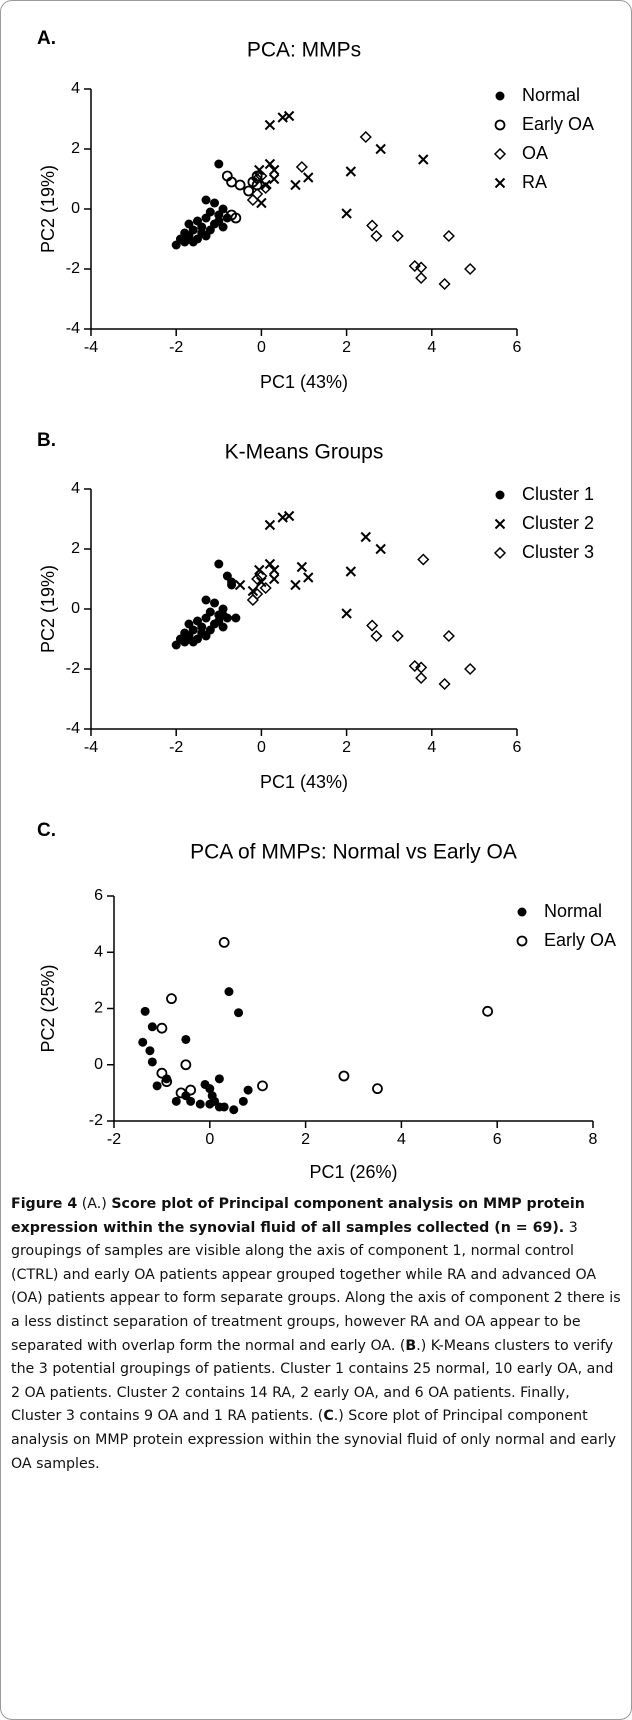 The height and width of the screenshot is (1720, 632). I want to click on caption-text: B, so click(411, 1345).